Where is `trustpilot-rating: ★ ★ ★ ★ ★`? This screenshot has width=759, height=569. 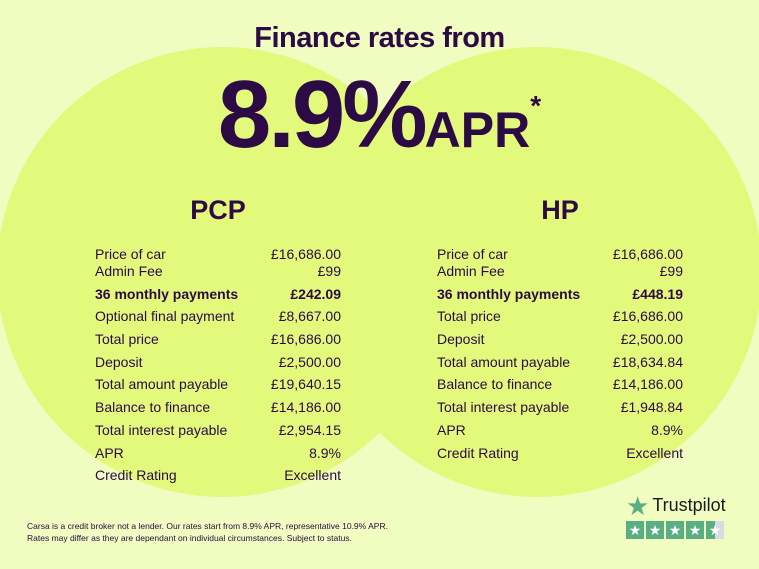
trustpilot-rating: ★ ★ ★ ★ ★ is located at coordinates (676, 530).